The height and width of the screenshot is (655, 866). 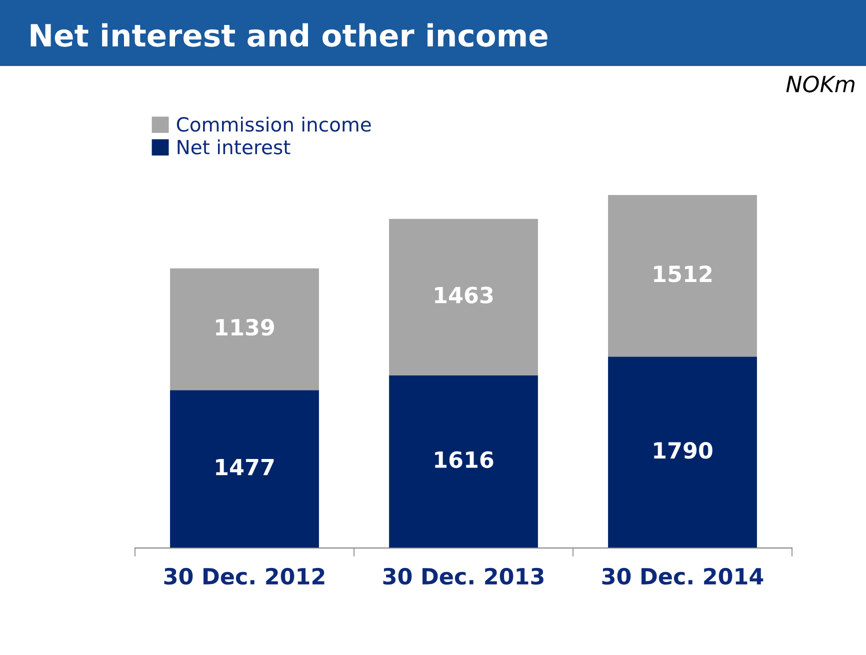 I want to click on chart-title: Net interest and other income, so click(x=289, y=35).